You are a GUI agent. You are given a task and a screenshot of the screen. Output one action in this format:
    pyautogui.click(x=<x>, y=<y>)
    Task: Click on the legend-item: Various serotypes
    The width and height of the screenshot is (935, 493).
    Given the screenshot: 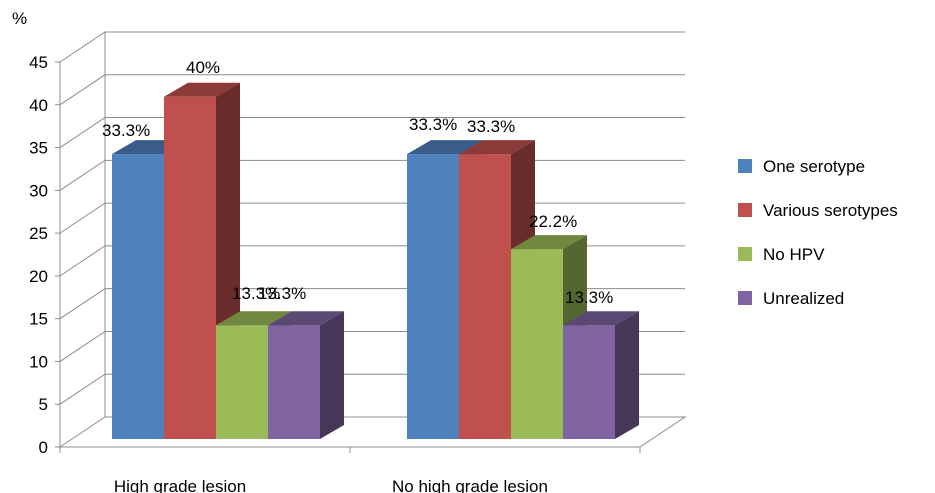 What is the action you would take?
    pyautogui.click(x=818, y=210)
    